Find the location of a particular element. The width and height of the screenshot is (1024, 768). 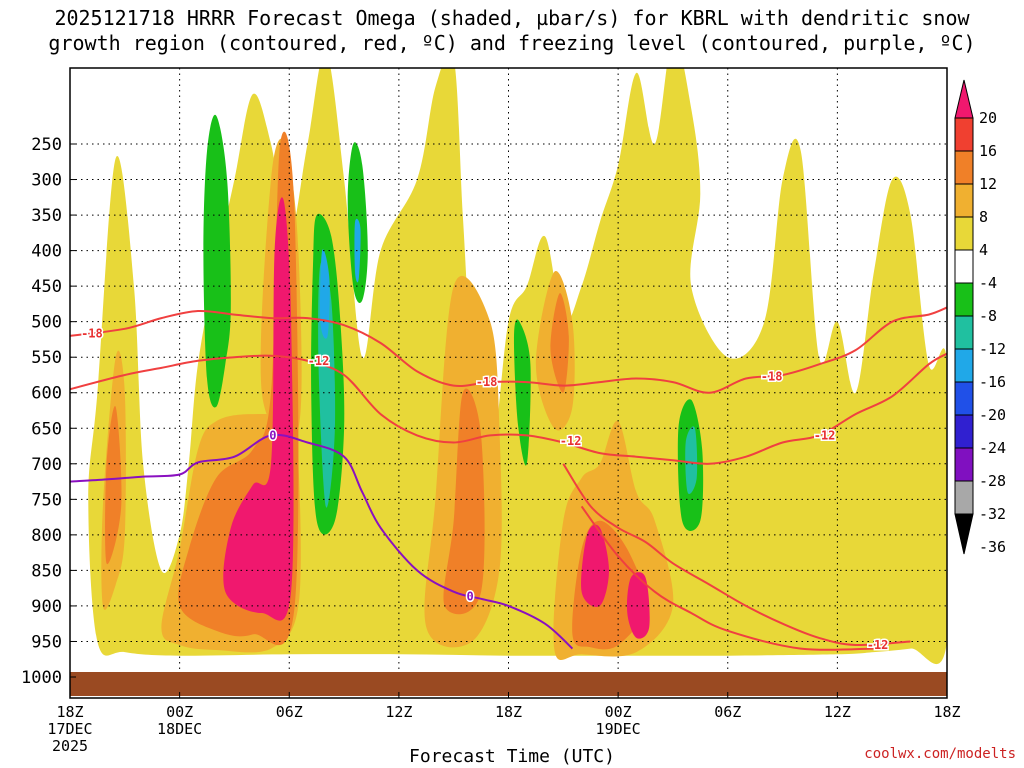

x-tick-label: 18DEC is located at coordinates (179, 729).